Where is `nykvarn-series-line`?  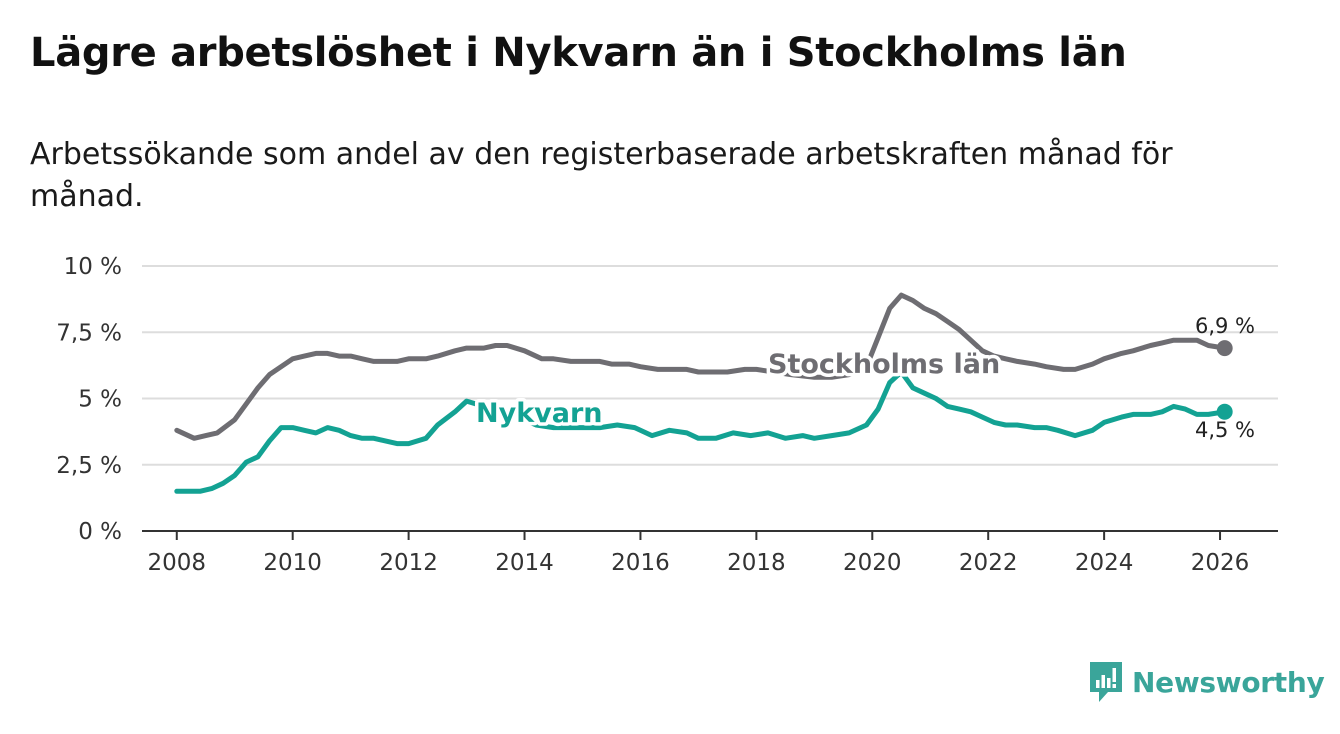
nykvarn-series-line is located at coordinates (701, 431).